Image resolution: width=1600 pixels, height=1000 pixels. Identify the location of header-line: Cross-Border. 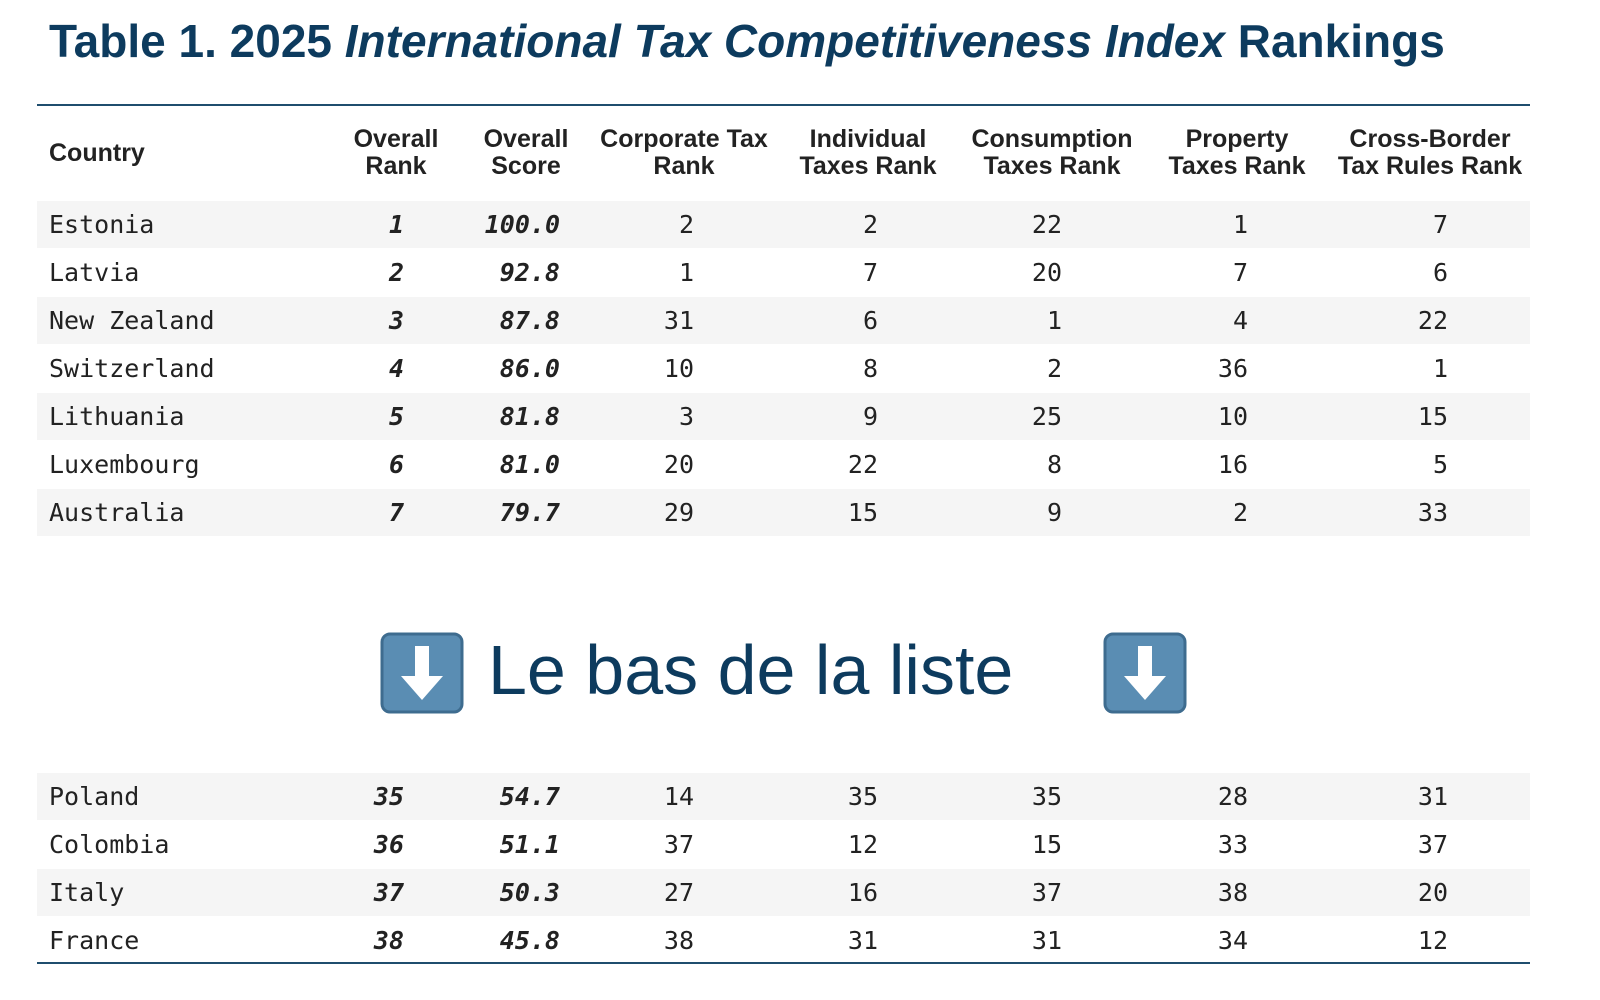
(1430, 139).